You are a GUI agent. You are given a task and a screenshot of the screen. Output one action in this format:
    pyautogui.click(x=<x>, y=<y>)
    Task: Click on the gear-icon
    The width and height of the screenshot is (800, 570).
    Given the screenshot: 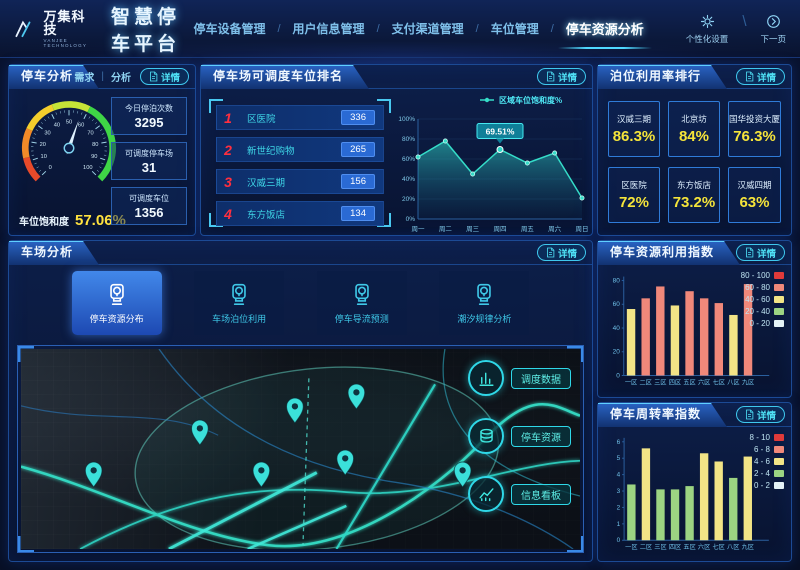 What is the action you would take?
    pyautogui.click(x=707, y=21)
    